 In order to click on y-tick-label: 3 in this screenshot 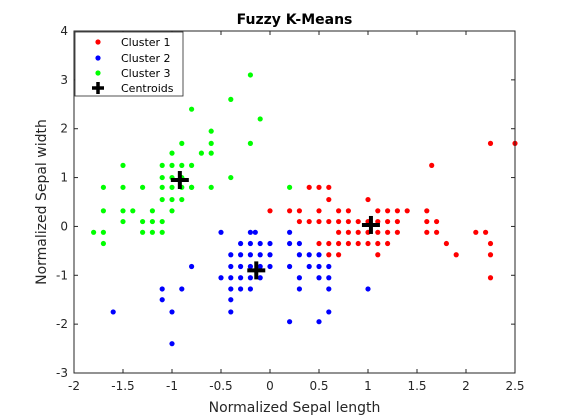, I will do `click(64, 80)`.